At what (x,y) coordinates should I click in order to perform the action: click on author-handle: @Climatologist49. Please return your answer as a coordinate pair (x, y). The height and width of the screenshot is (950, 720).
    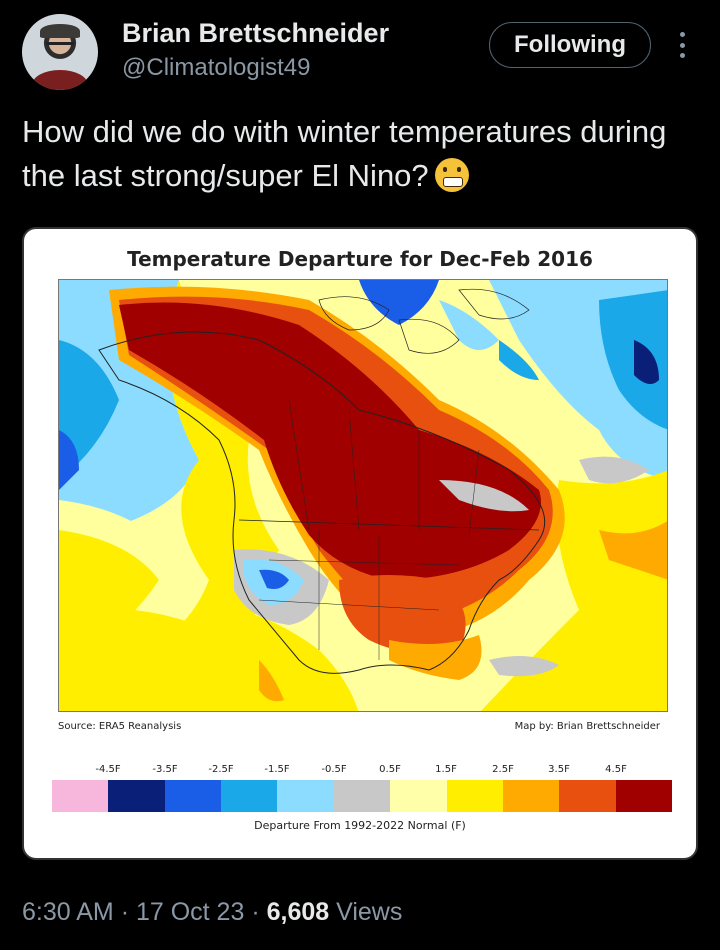
    Looking at the image, I should click on (216, 67).